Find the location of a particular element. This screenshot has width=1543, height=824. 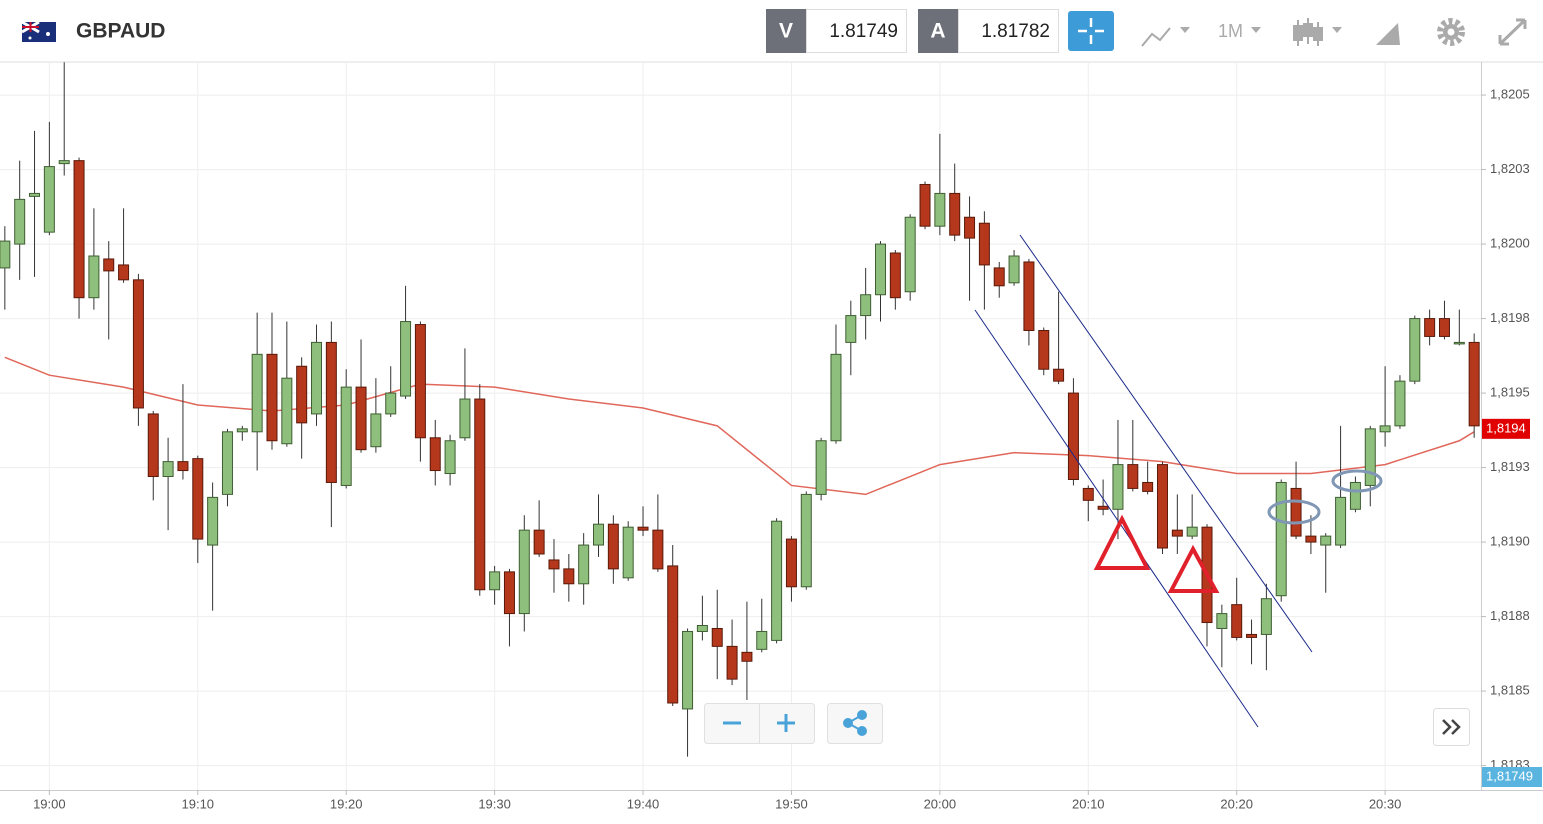

ask-box is located at coordinates (1008, 31).